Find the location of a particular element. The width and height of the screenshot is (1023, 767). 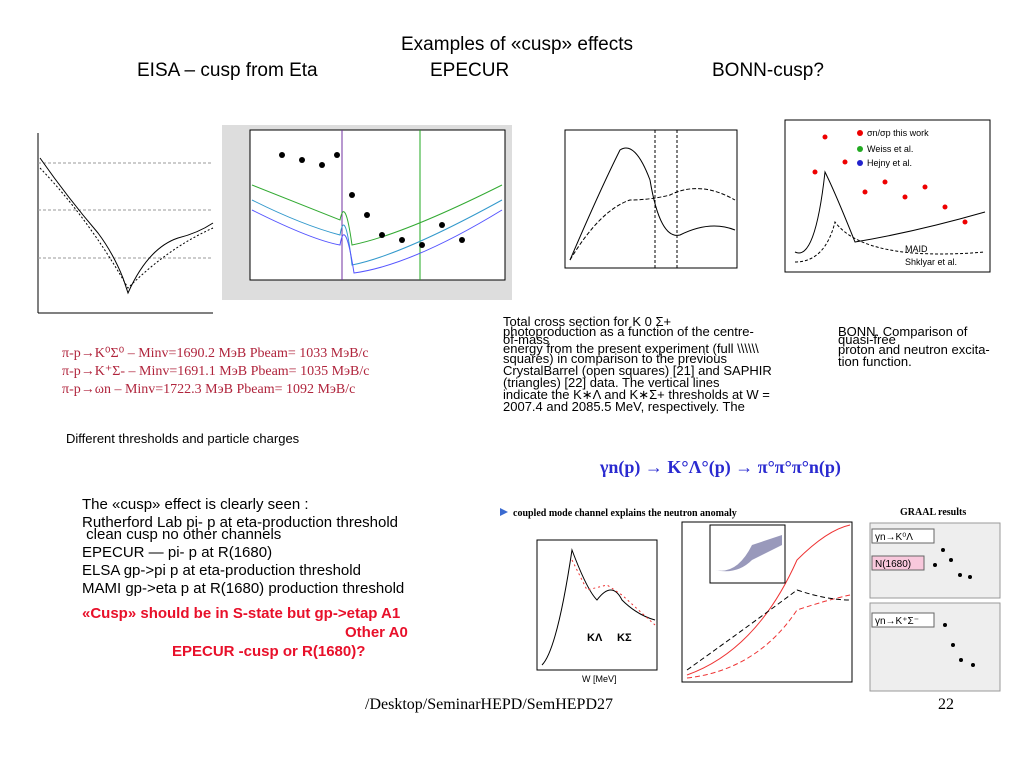

page-number: 22 is located at coordinates (946, 704).